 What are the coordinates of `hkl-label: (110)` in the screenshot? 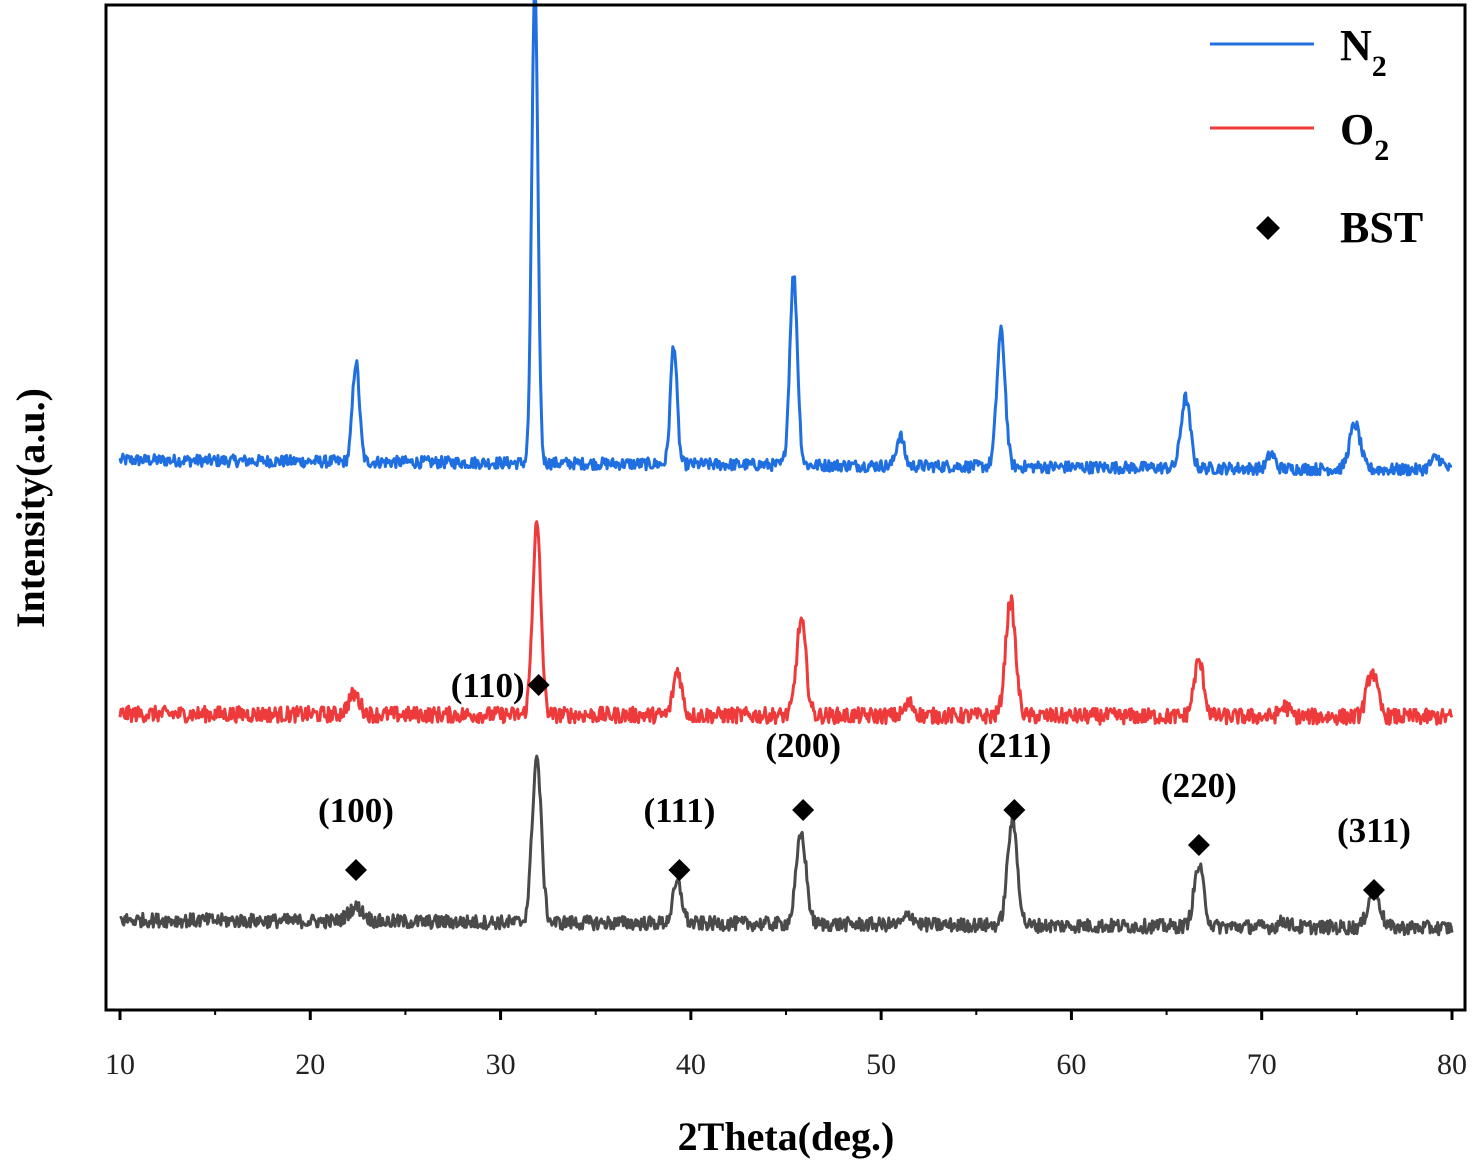 It's located at (488, 685).